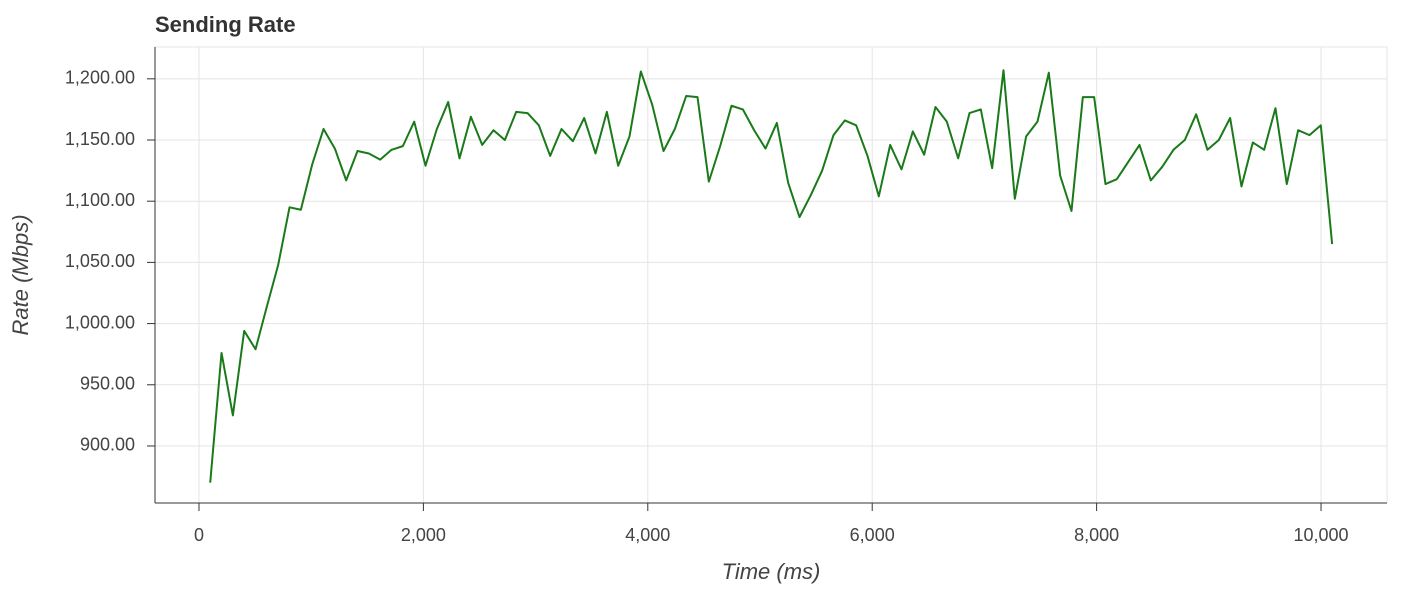 The width and height of the screenshot is (1410, 600). What do you see at coordinates (100, 261) in the screenshot?
I see `y-tick-label: 1,050.00` at bounding box center [100, 261].